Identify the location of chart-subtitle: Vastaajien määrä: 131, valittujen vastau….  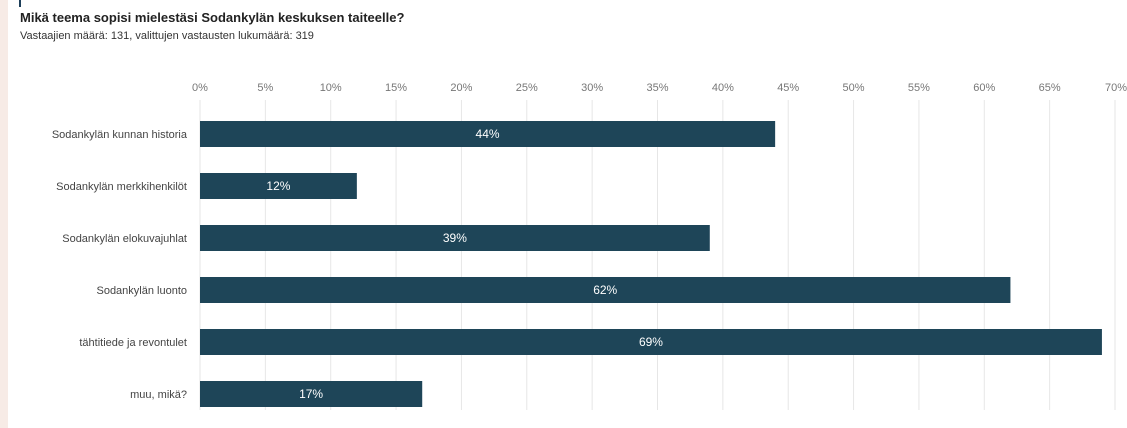
(167, 36).